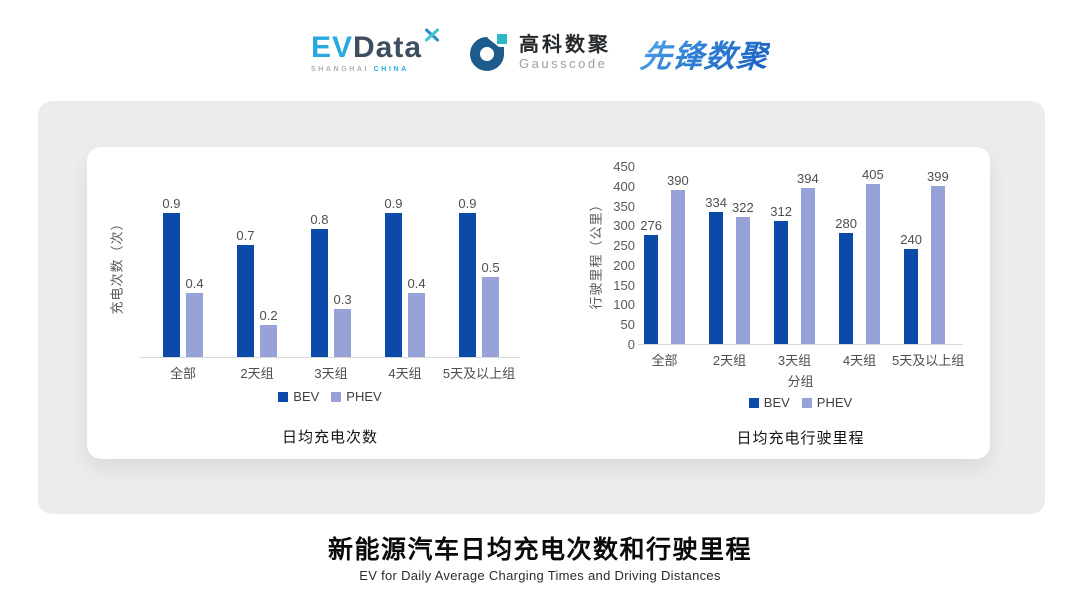  I want to click on bar-group: 280 405, so click(859, 255).